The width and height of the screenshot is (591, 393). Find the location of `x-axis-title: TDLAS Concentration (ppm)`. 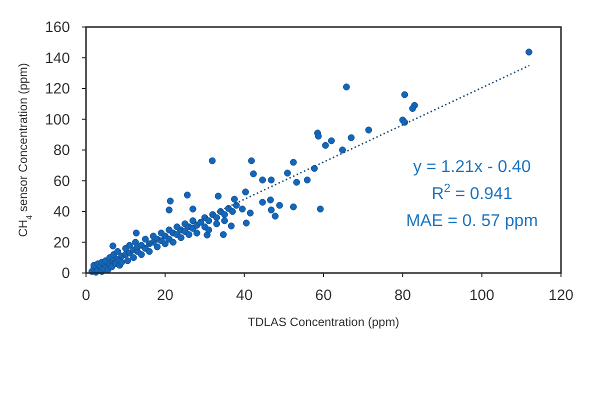

x-axis-title: TDLAS Concentration (ppm) is located at coordinates (324, 322).